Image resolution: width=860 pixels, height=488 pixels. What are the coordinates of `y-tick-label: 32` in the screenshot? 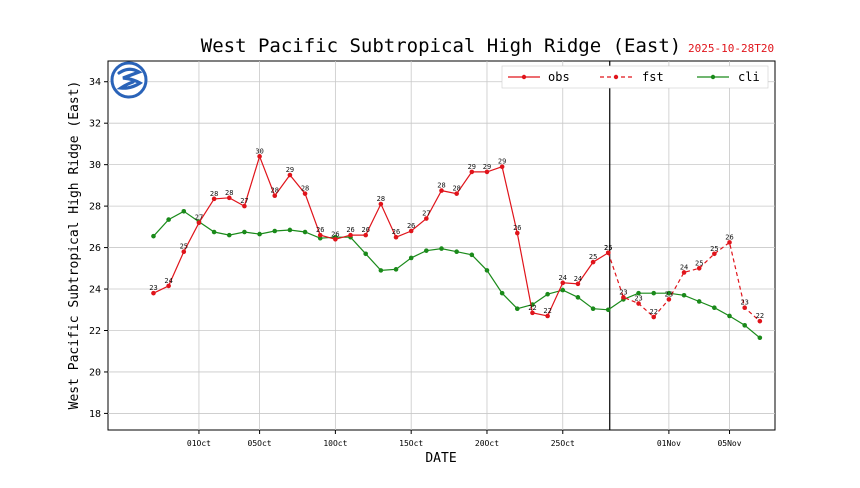 It's located at (95, 124).